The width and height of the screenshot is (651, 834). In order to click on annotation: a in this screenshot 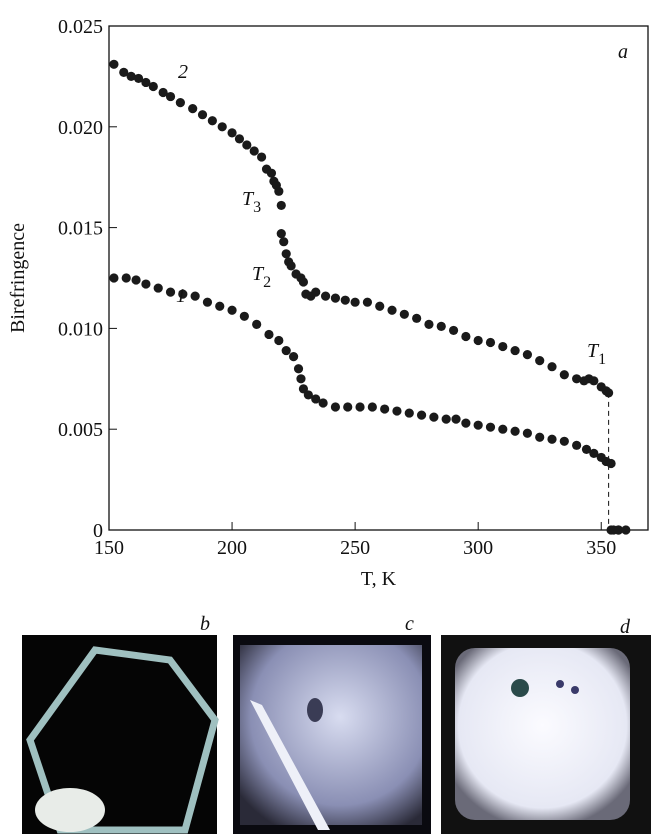, I will do `click(623, 52)`.